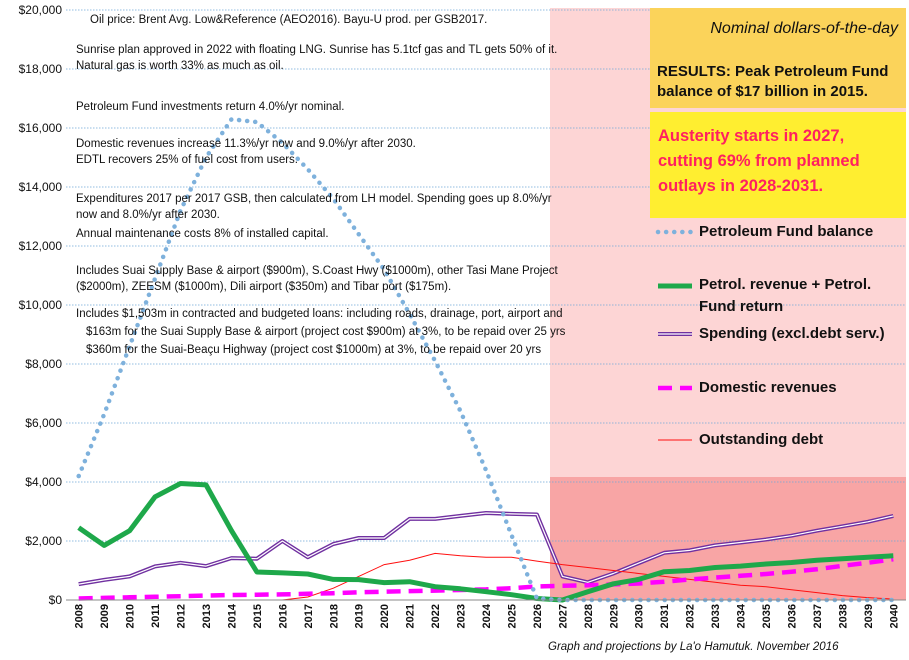 This screenshot has height=660, width=909. What do you see at coordinates (640, 616) in the screenshot?
I see `x-tick-label: 2030` at bounding box center [640, 616].